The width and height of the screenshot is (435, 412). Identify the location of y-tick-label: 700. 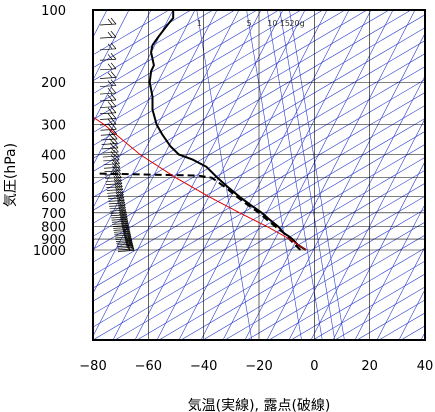
(53, 214).